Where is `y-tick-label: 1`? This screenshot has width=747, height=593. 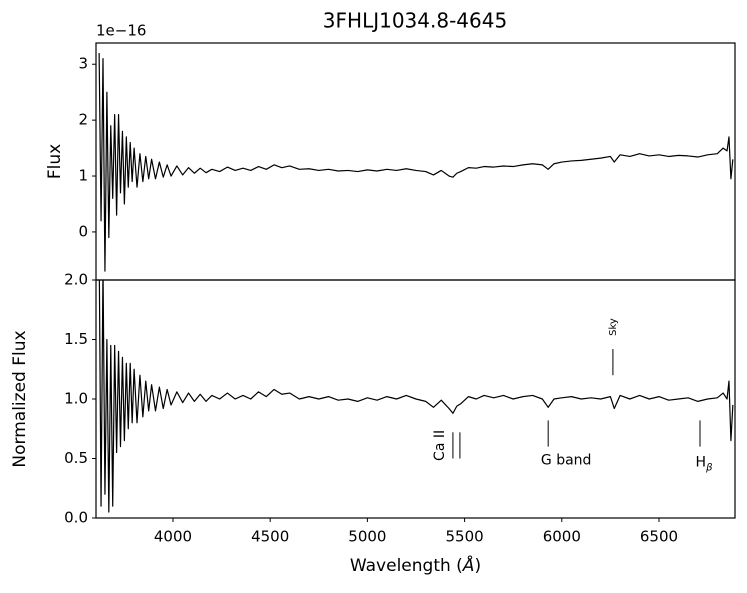
y-tick-label: 1 is located at coordinates (83, 176).